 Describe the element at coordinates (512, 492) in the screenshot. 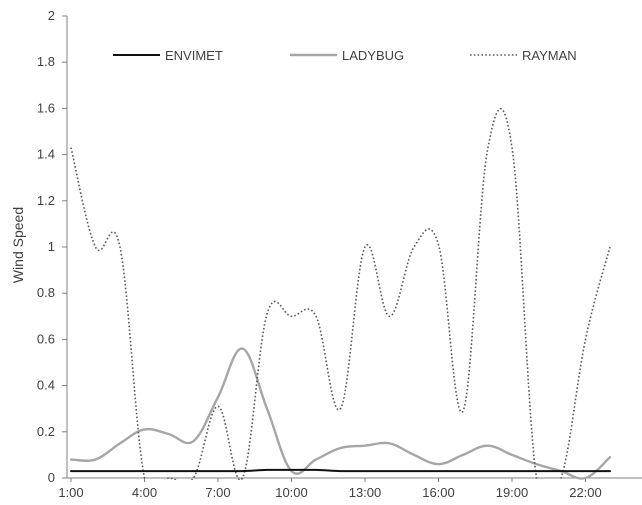

I see `x-tick-label: 19:00` at that location.